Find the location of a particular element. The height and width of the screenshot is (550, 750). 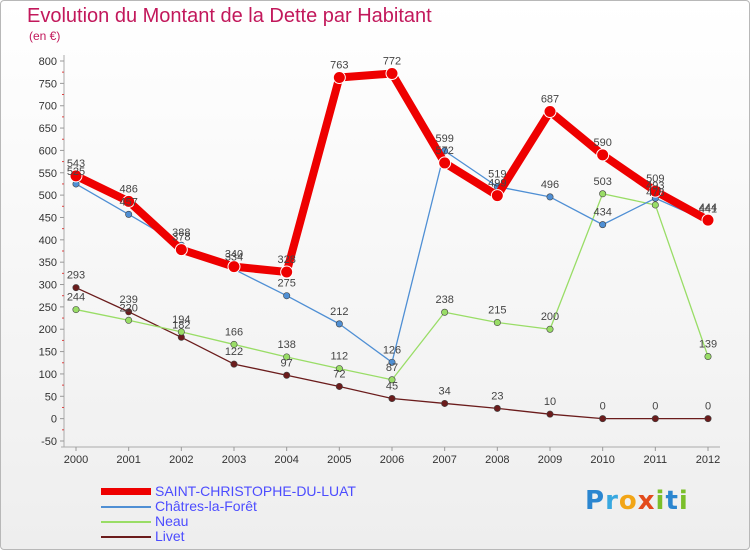

x-tick-label: 2008 is located at coordinates (497, 460).